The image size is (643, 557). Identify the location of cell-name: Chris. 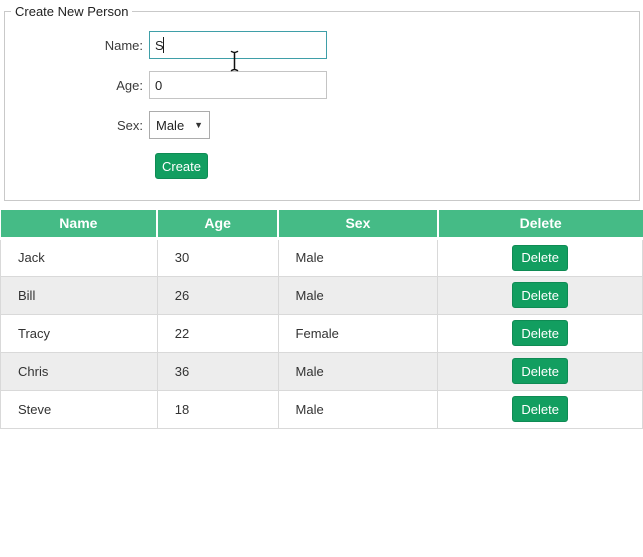
(79, 371).